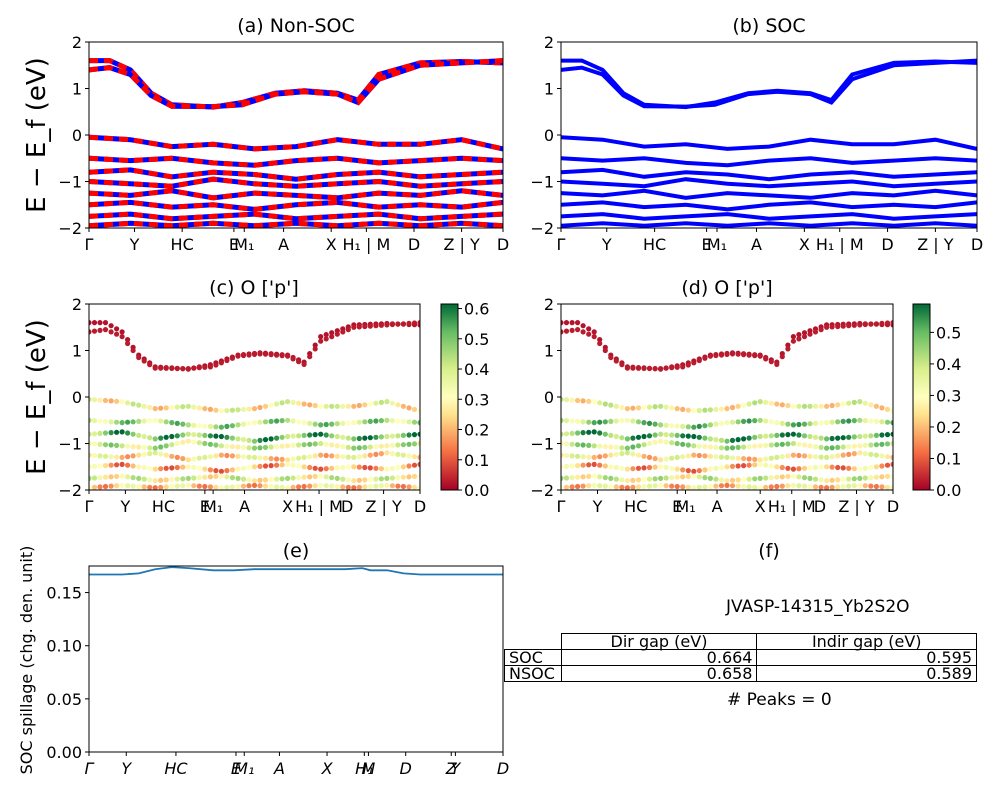  I want to click on colorbar-c, so click(449, 397).